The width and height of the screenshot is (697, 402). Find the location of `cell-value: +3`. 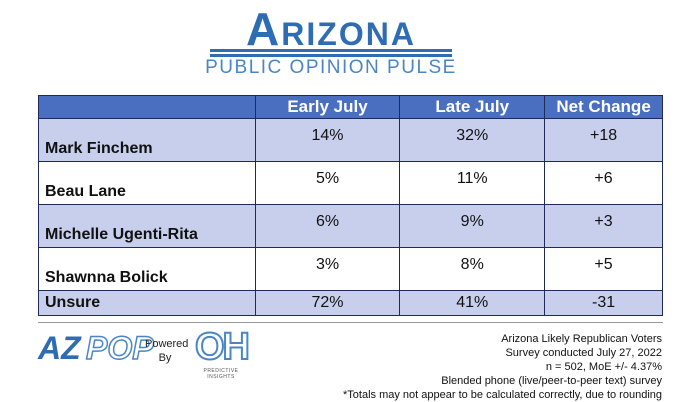

cell-value: +3 is located at coordinates (603, 221).